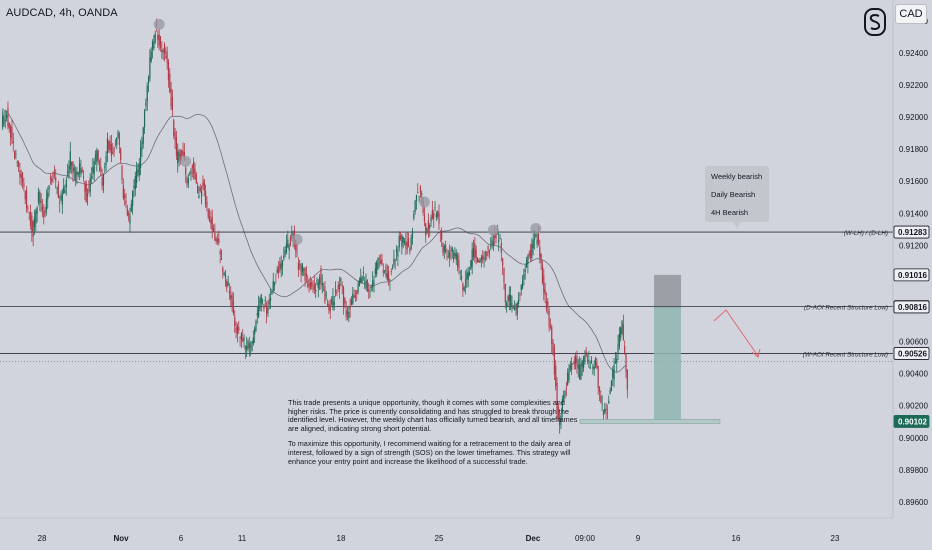  I want to click on currency-button: CAD, so click(911, 14).